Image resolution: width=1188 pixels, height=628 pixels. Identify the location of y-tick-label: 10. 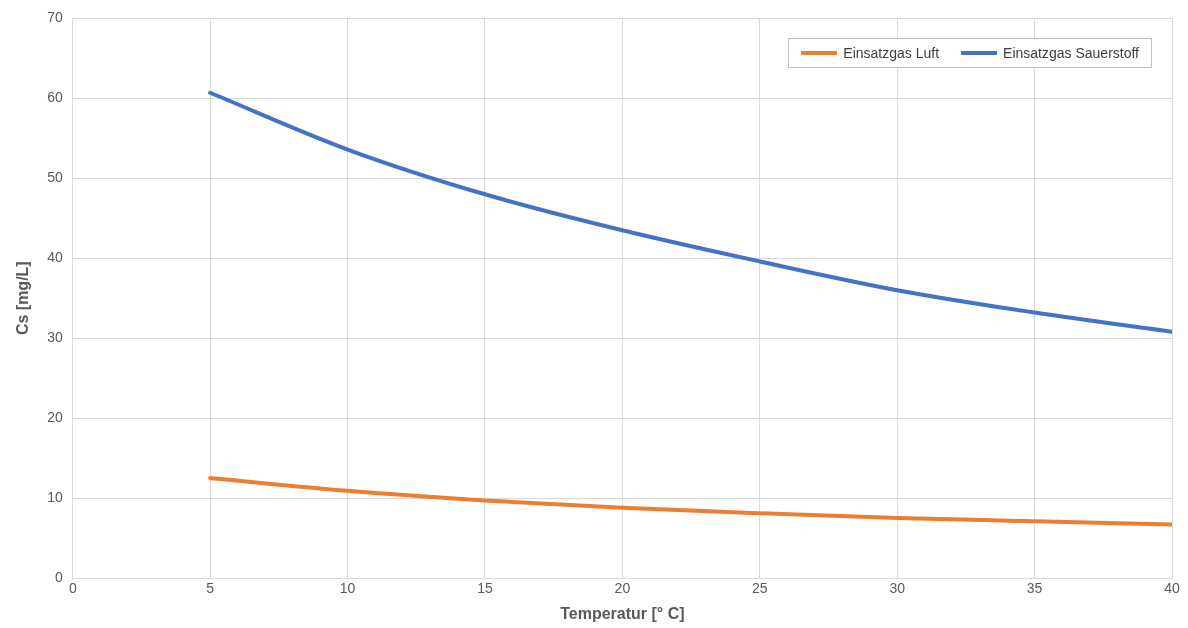
(55, 496).